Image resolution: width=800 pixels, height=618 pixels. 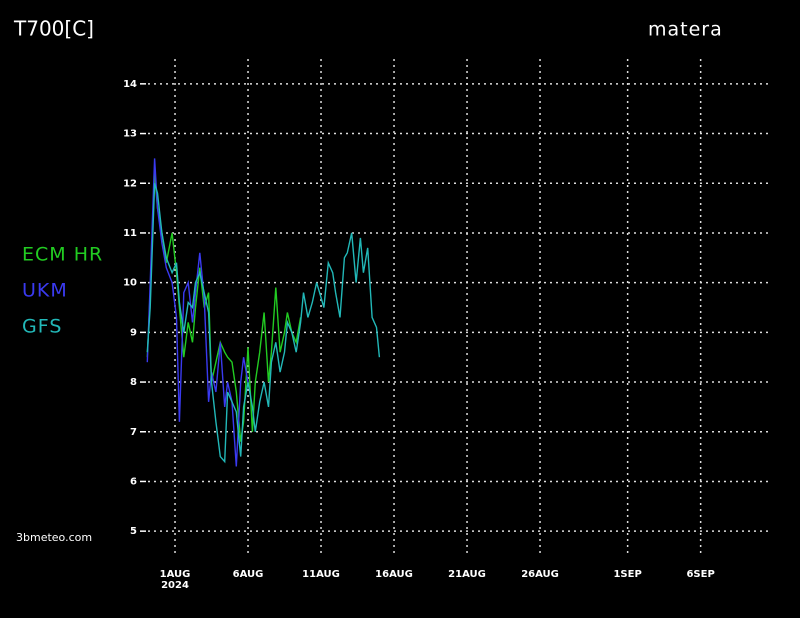 I want to click on x-tick-label: 6SEP, so click(x=700, y=574).